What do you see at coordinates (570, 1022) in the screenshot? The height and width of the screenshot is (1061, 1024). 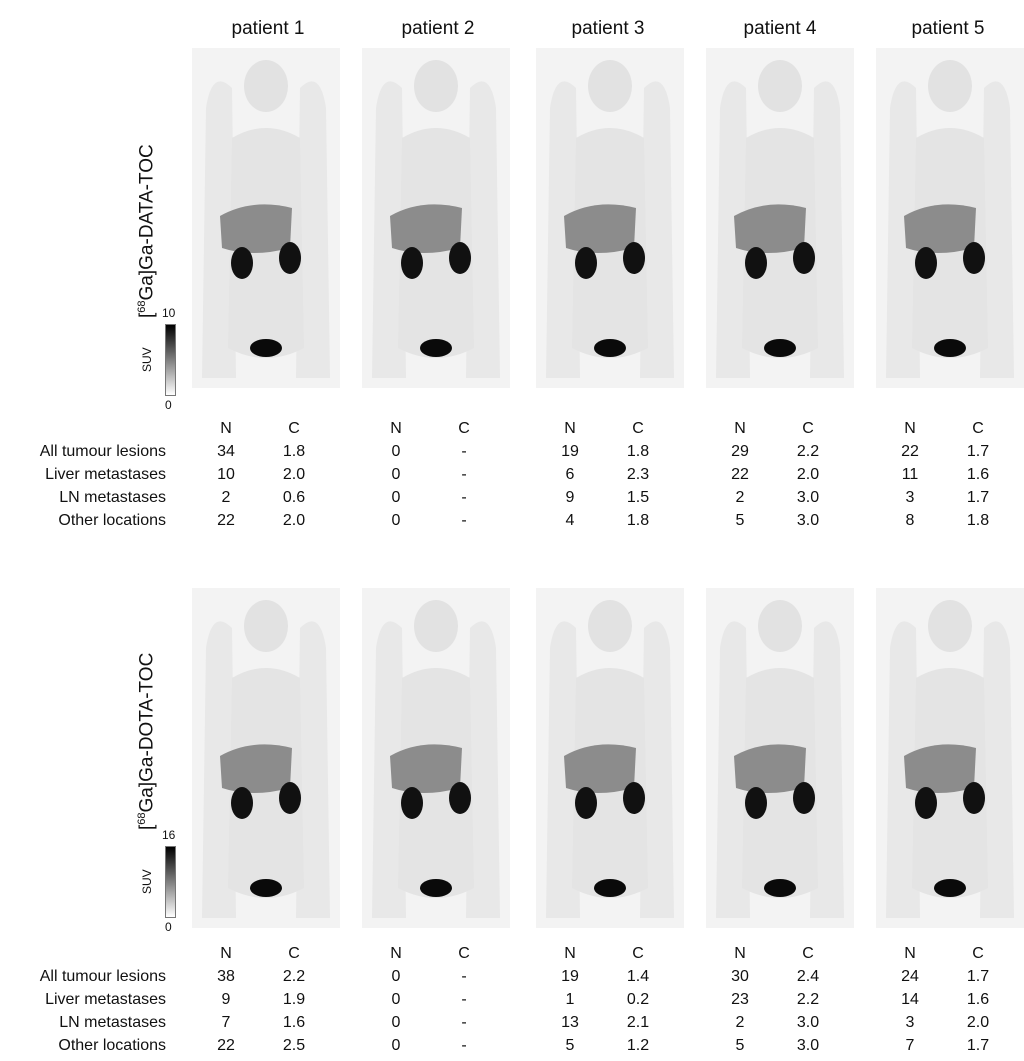 I see `cell-n: 13` at bounding box center [570, 1022].